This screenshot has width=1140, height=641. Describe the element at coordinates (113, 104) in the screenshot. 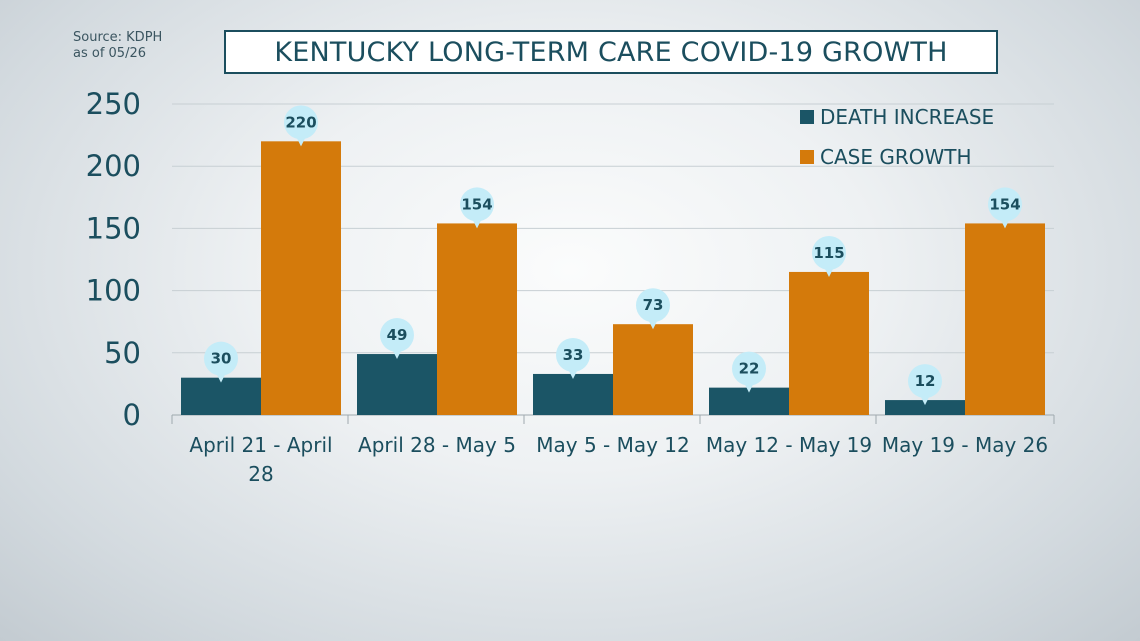

I see `y-tick-label: 250` at that location.